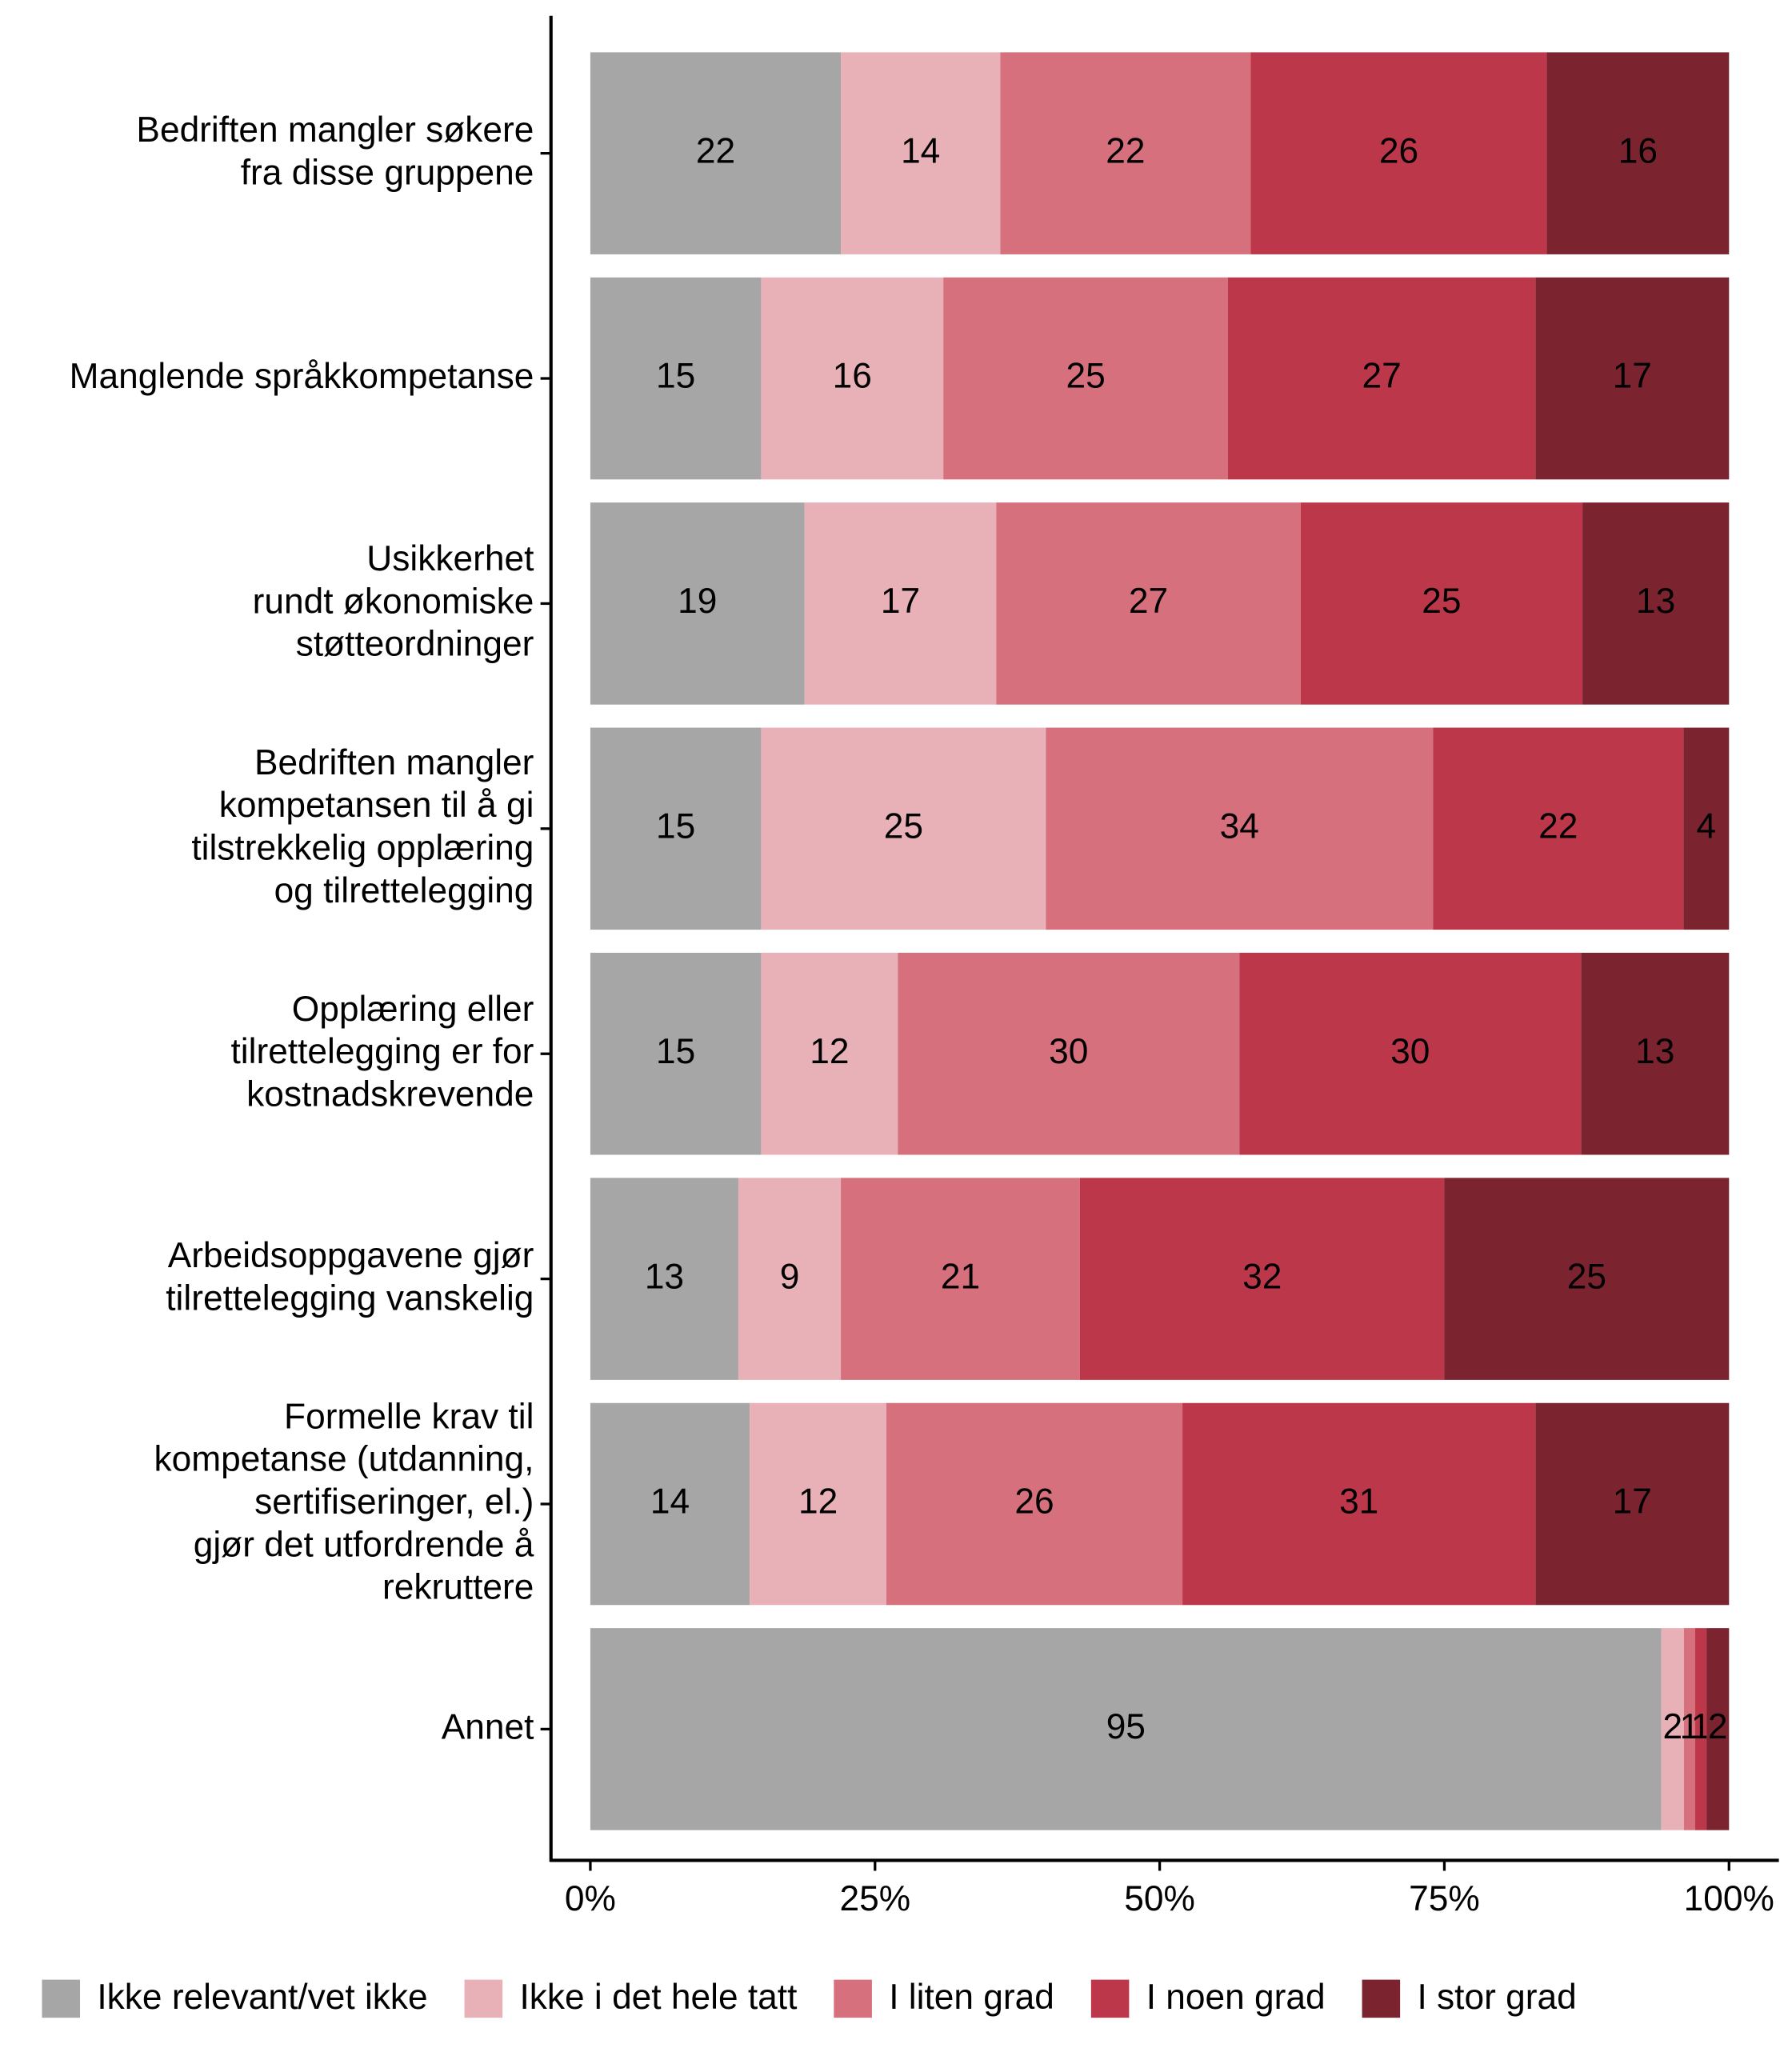 The width and height of the screenshot is (1792, 2048). Describe the element at coordinates (302, 376) in the screenshot. I see `y-tick-label: Manglende språkkompetanse` at that location.